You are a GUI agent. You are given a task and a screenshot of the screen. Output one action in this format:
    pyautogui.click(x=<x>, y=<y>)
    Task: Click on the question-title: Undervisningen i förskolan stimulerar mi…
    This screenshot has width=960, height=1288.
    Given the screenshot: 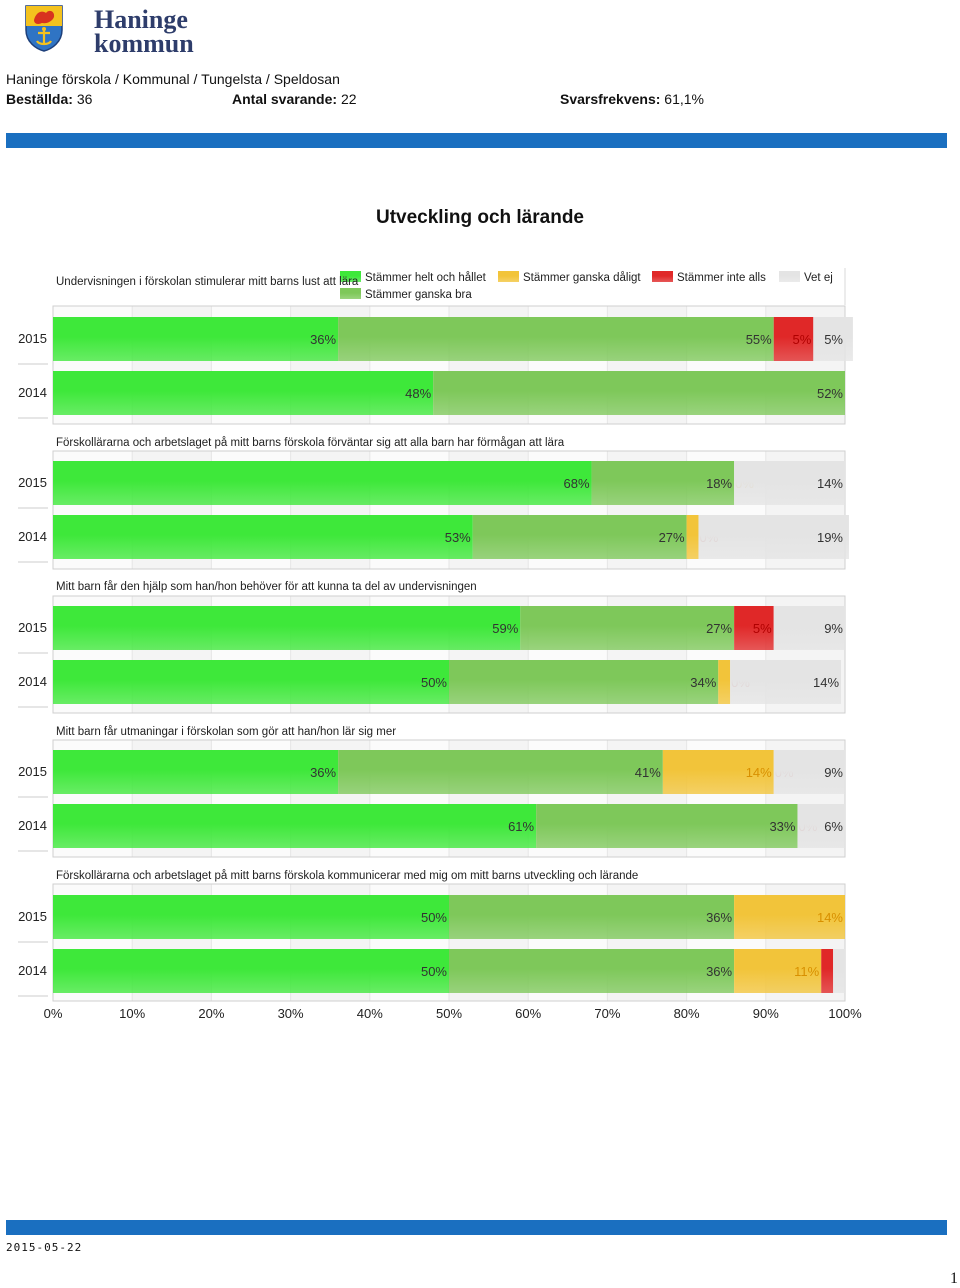 What is the action you would take?
    pyautogui.click(x=207, y=282)
    